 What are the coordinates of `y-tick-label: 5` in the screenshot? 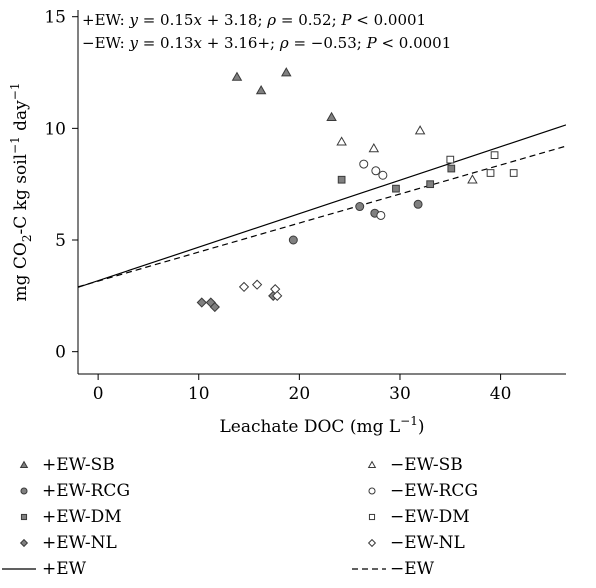 It's located at (60, 241).